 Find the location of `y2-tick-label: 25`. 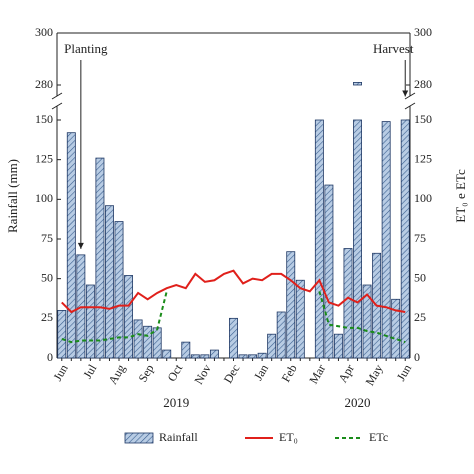

y2-tick-label: 25 is located at coordinates (420, 317).